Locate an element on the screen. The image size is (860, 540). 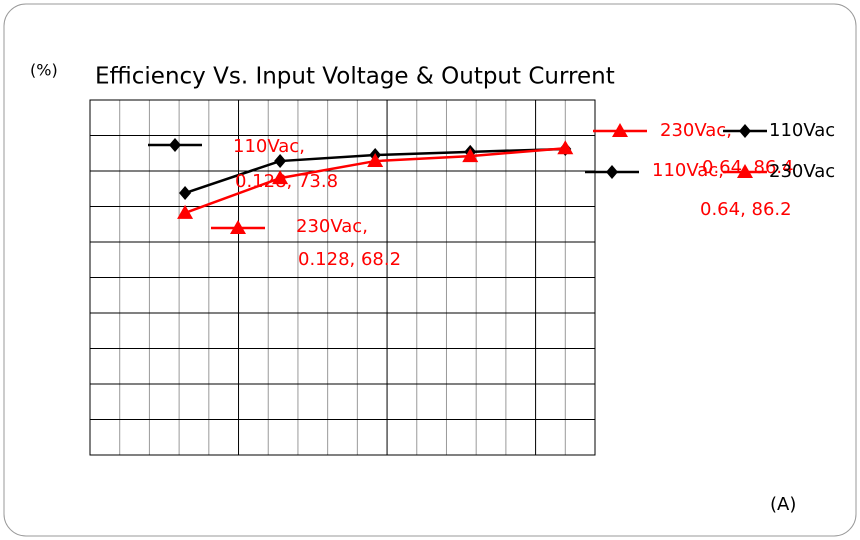
data-label: 110Vac, 0.64, 86.2 is located at coordinates (722, 190).